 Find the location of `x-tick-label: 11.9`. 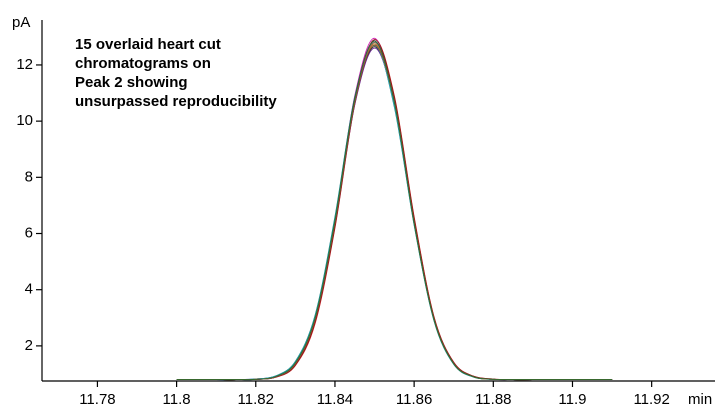

x-tick-label: 11.9 is located at coordinates (572, 399).